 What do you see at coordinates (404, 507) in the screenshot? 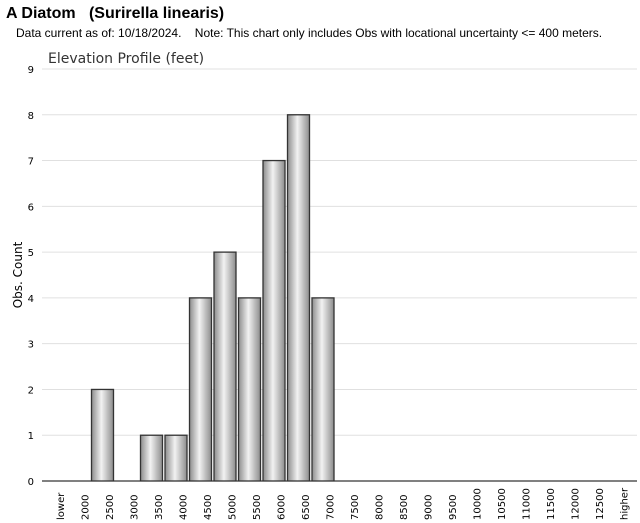
I see `x-tick-label: 8500` at bounding box center [404, 507].